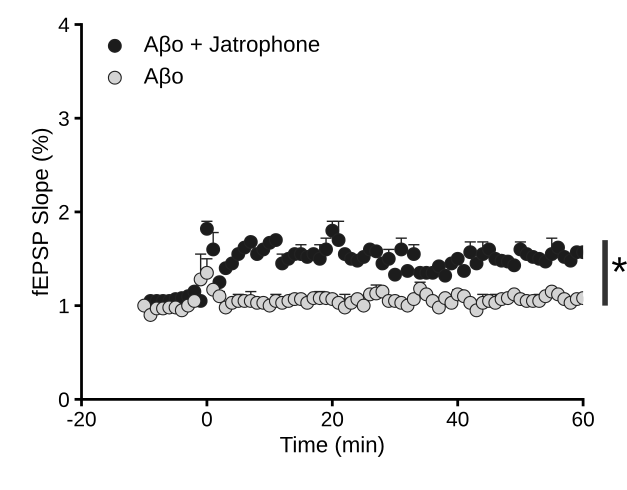  What do you see at coordinates (81, 419) in the screenshot?
I see `x-tick-label: -20` at bounding box center [81, 419].